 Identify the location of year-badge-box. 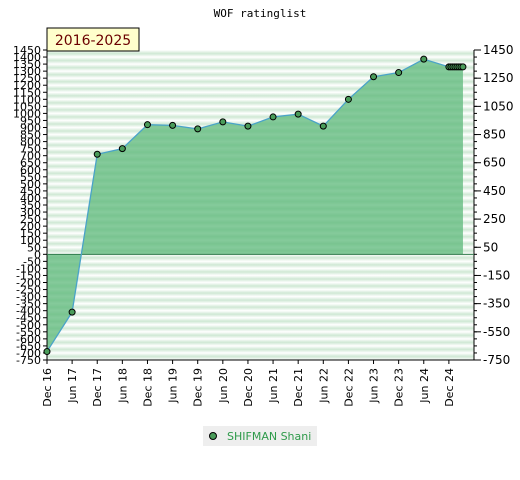
(93, 39).